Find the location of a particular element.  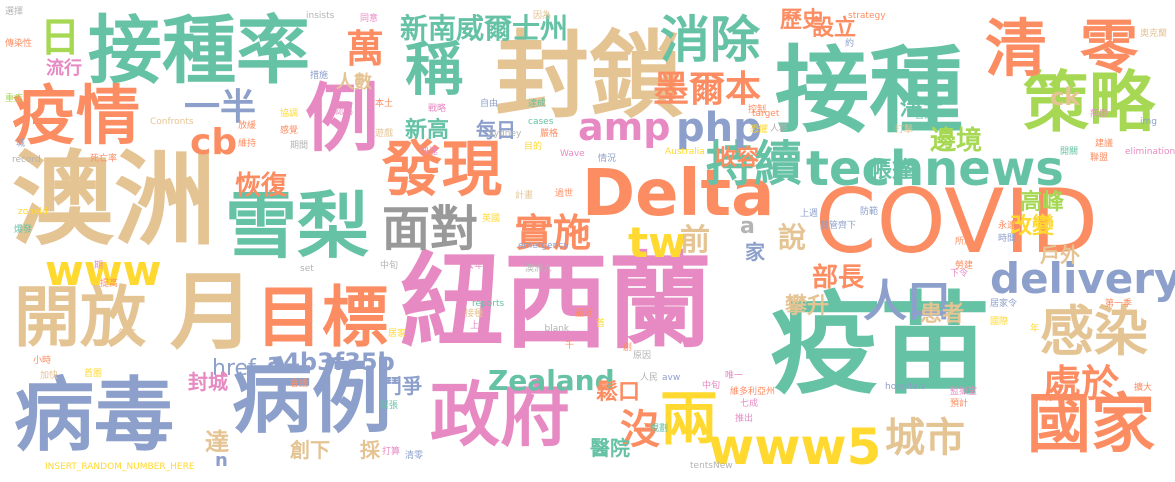

small-word: 感覺 is located at coordinates (289, 131).